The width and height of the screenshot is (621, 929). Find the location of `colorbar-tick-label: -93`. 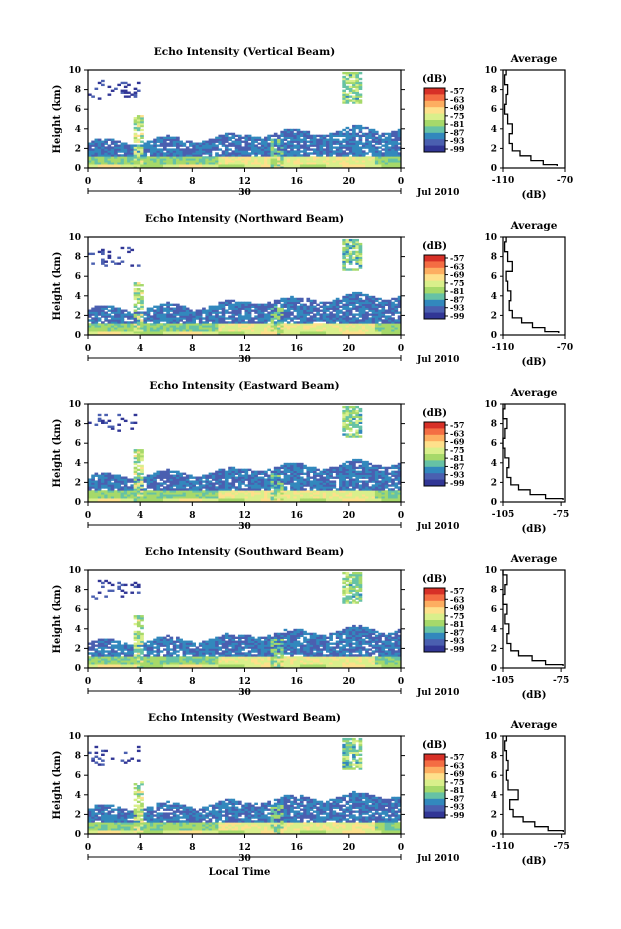

colorbar-tick-label: -93 is located at coordinates (457, 308).